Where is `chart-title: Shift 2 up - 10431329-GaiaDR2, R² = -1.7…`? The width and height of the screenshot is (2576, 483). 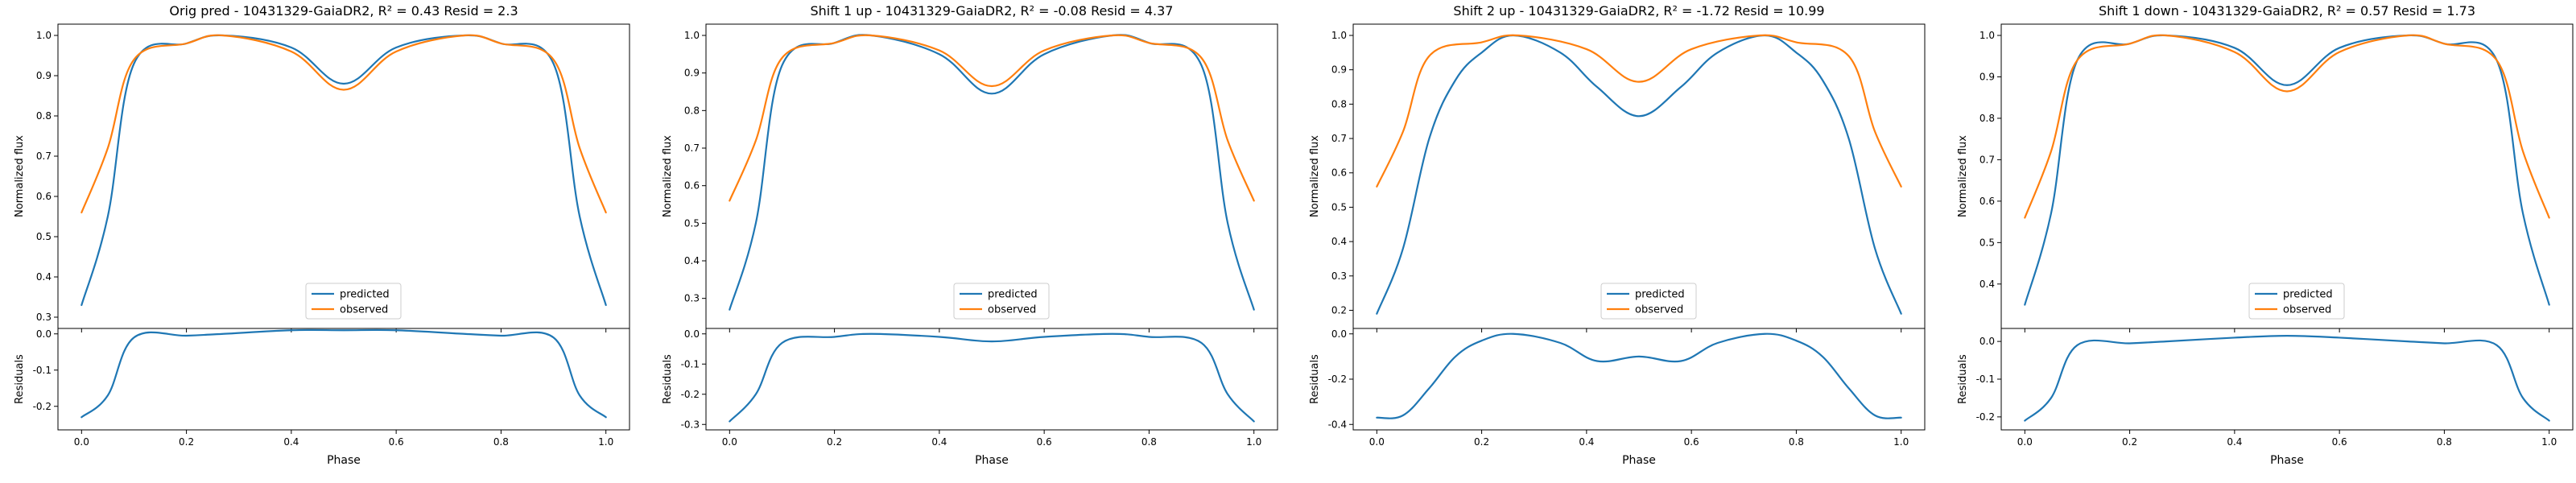 chart-title: Shift 2 up - 10431329-GaiaDR2, R² = -1.7… is located at coordinates (1638, 11).